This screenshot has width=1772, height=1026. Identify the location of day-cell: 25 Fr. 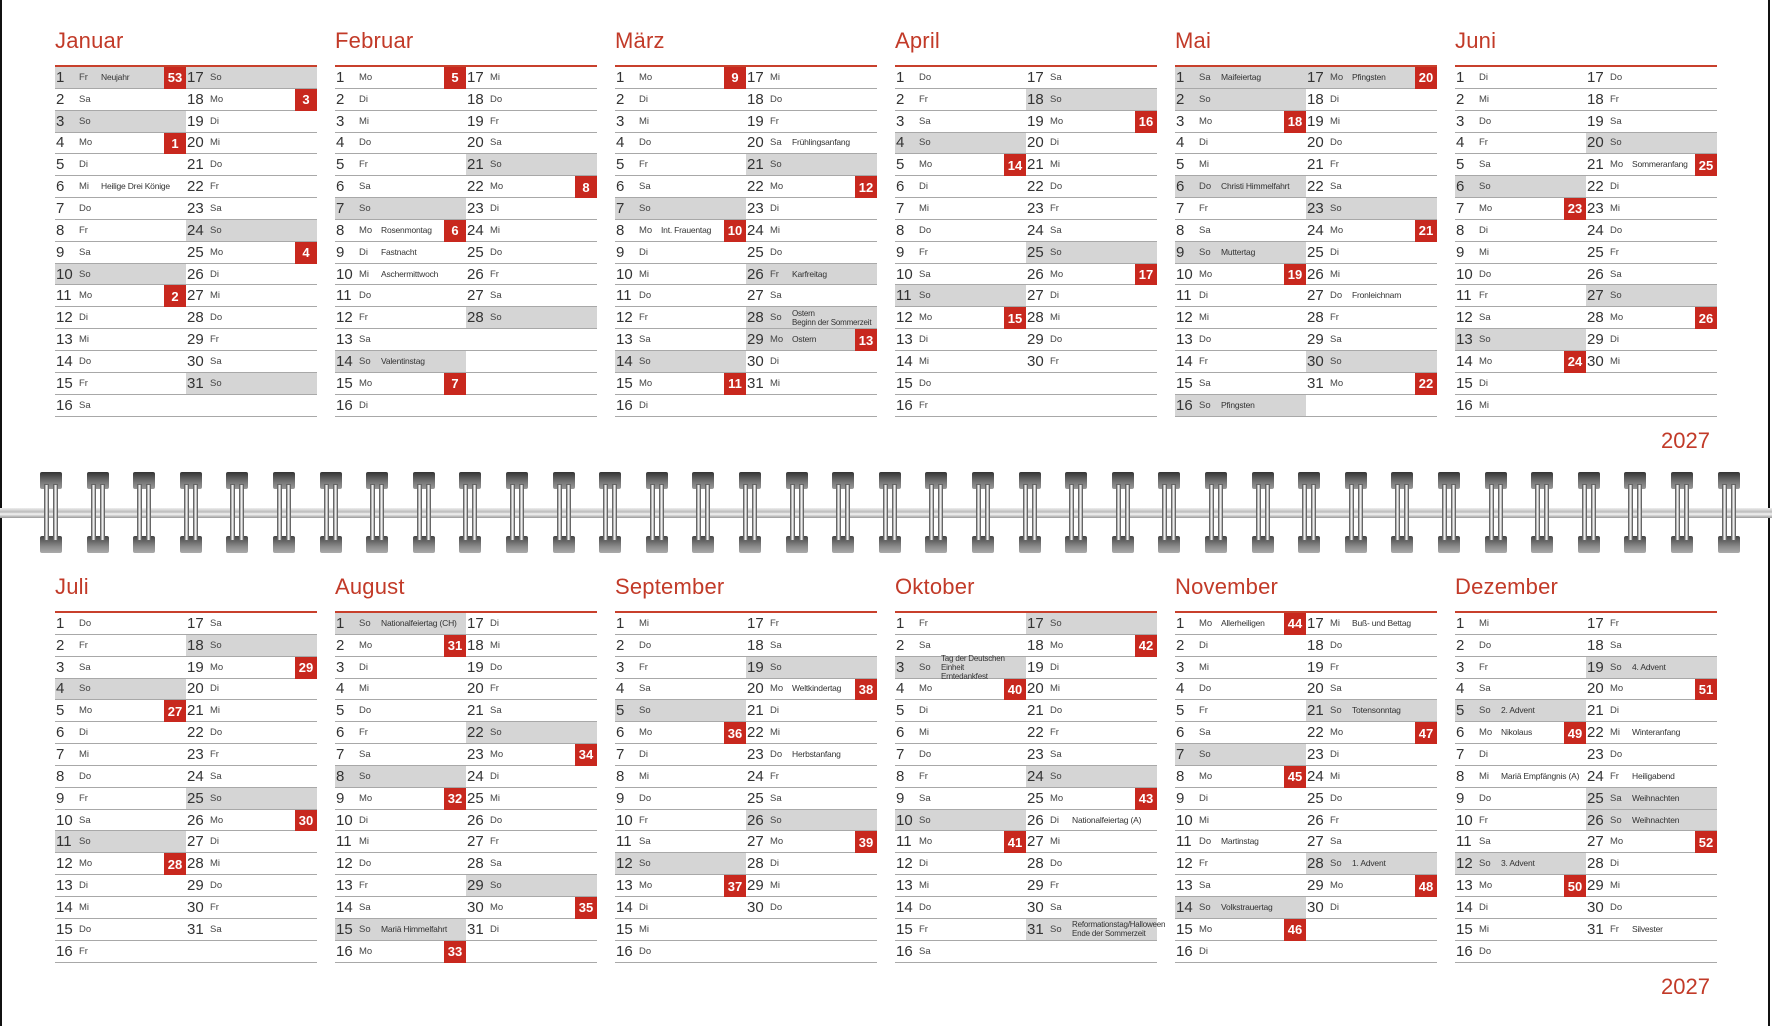
(1651, 253).